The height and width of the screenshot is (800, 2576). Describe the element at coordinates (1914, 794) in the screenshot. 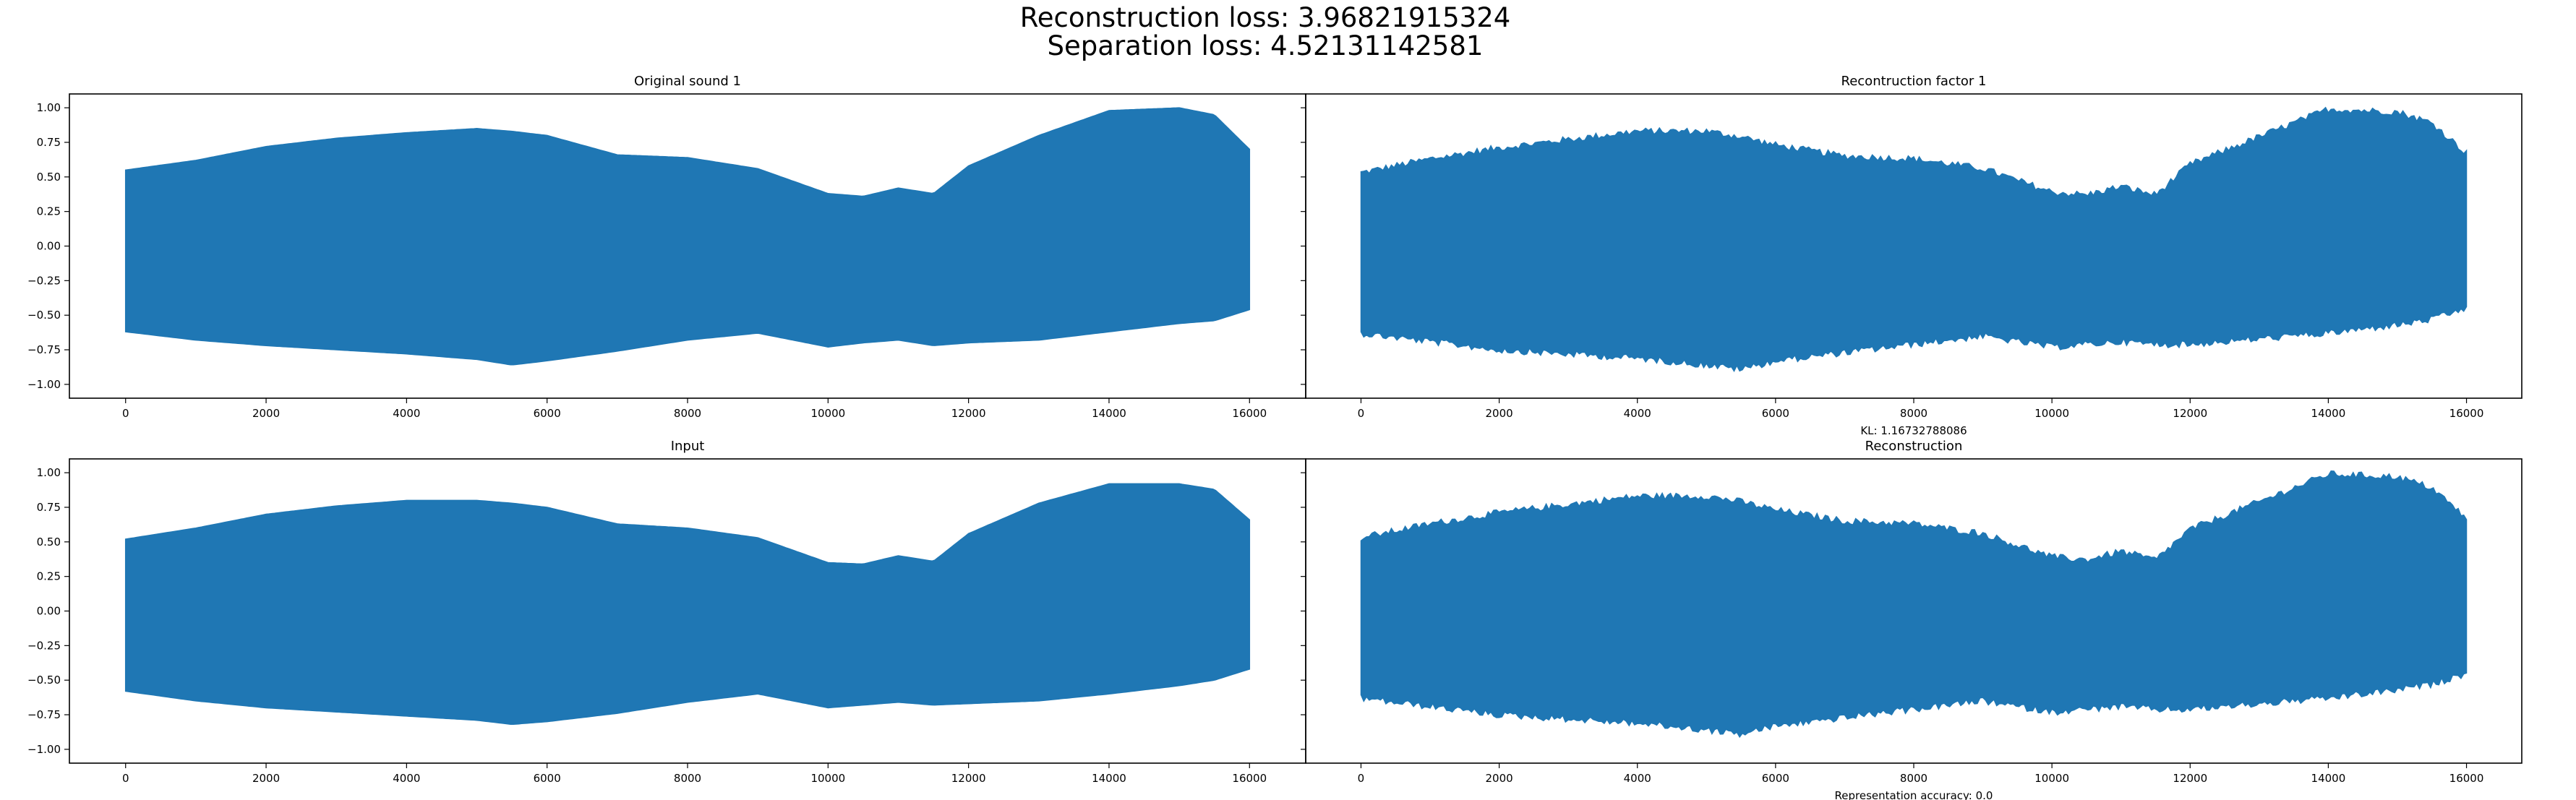

I see `x-axis-label: Representation accuracy: 0.0` at that location.